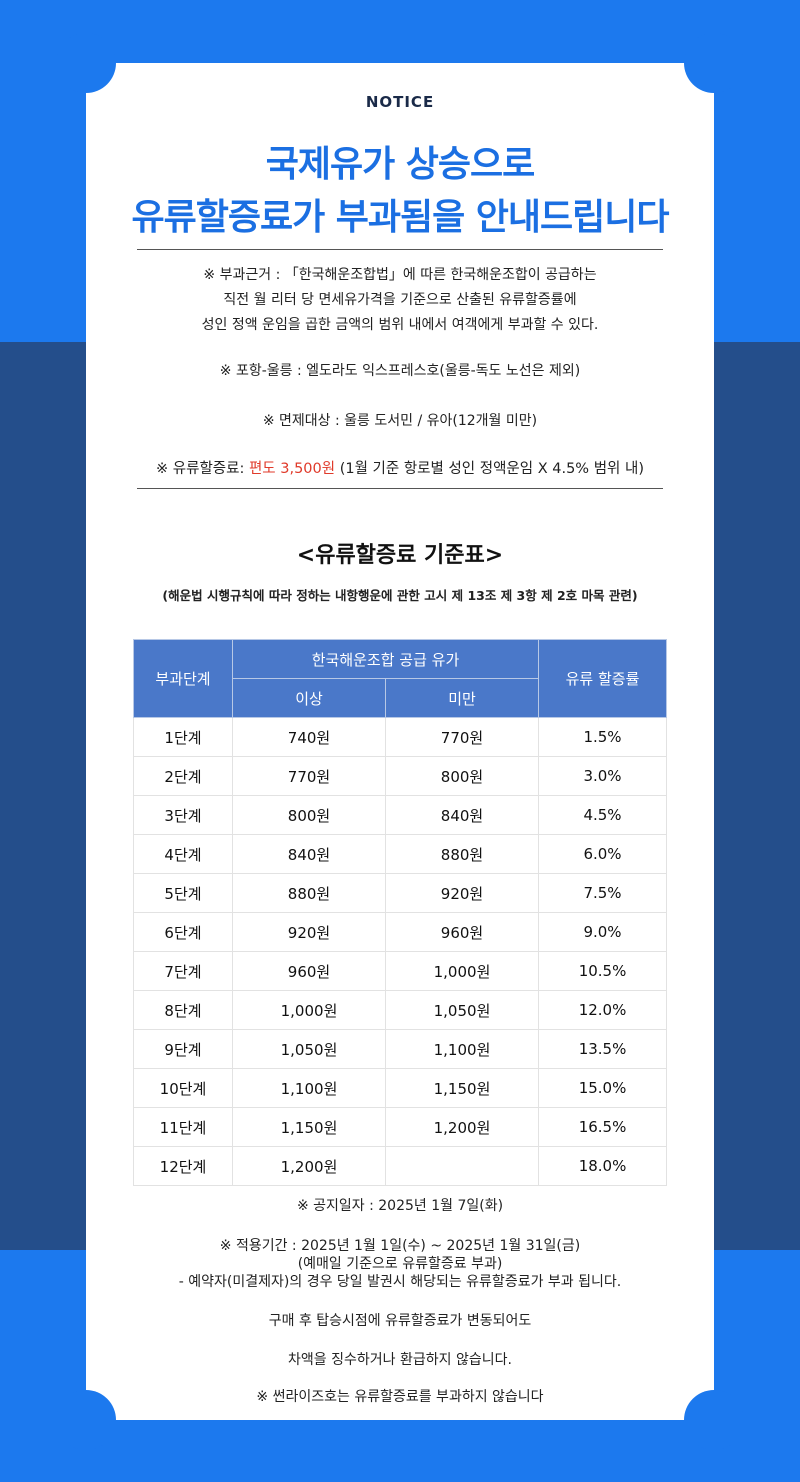  Describe the element at coordinates (309, 1088) in the screenshot. I see `min-cell: 1,100원` at that location.